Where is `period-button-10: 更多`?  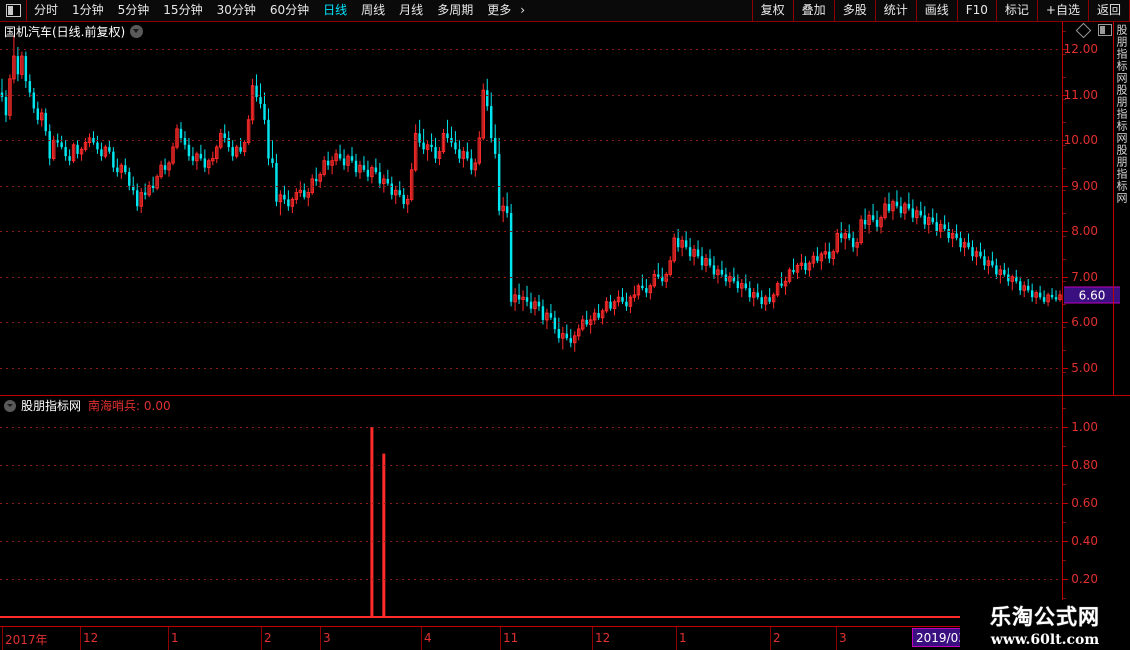
period-button-10: 更多 is located at coordinates (499, 10).